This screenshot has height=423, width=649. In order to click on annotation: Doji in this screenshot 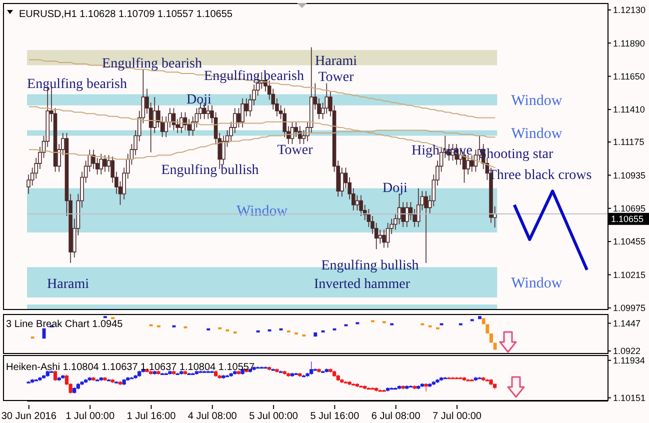, I will do `click(199, 100)`.